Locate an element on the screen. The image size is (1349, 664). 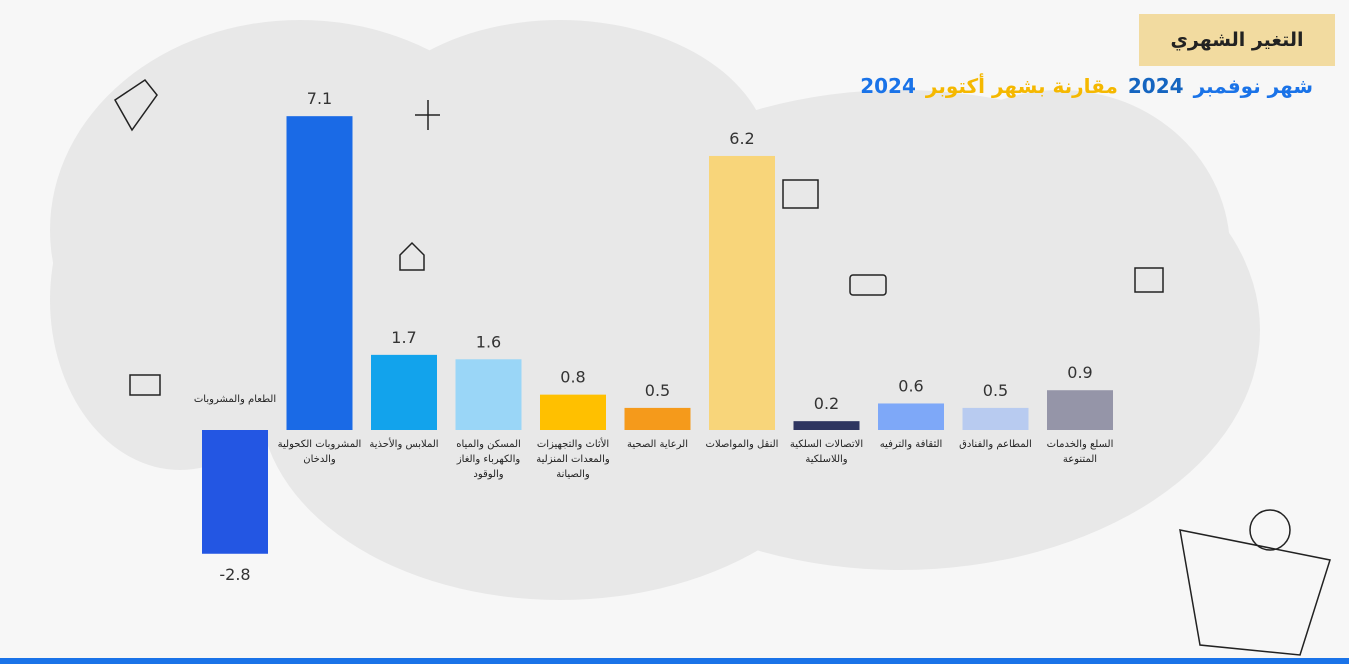
category-label: الاتصالات السلكية واللاسلكية is located at coordinates (826, 452).